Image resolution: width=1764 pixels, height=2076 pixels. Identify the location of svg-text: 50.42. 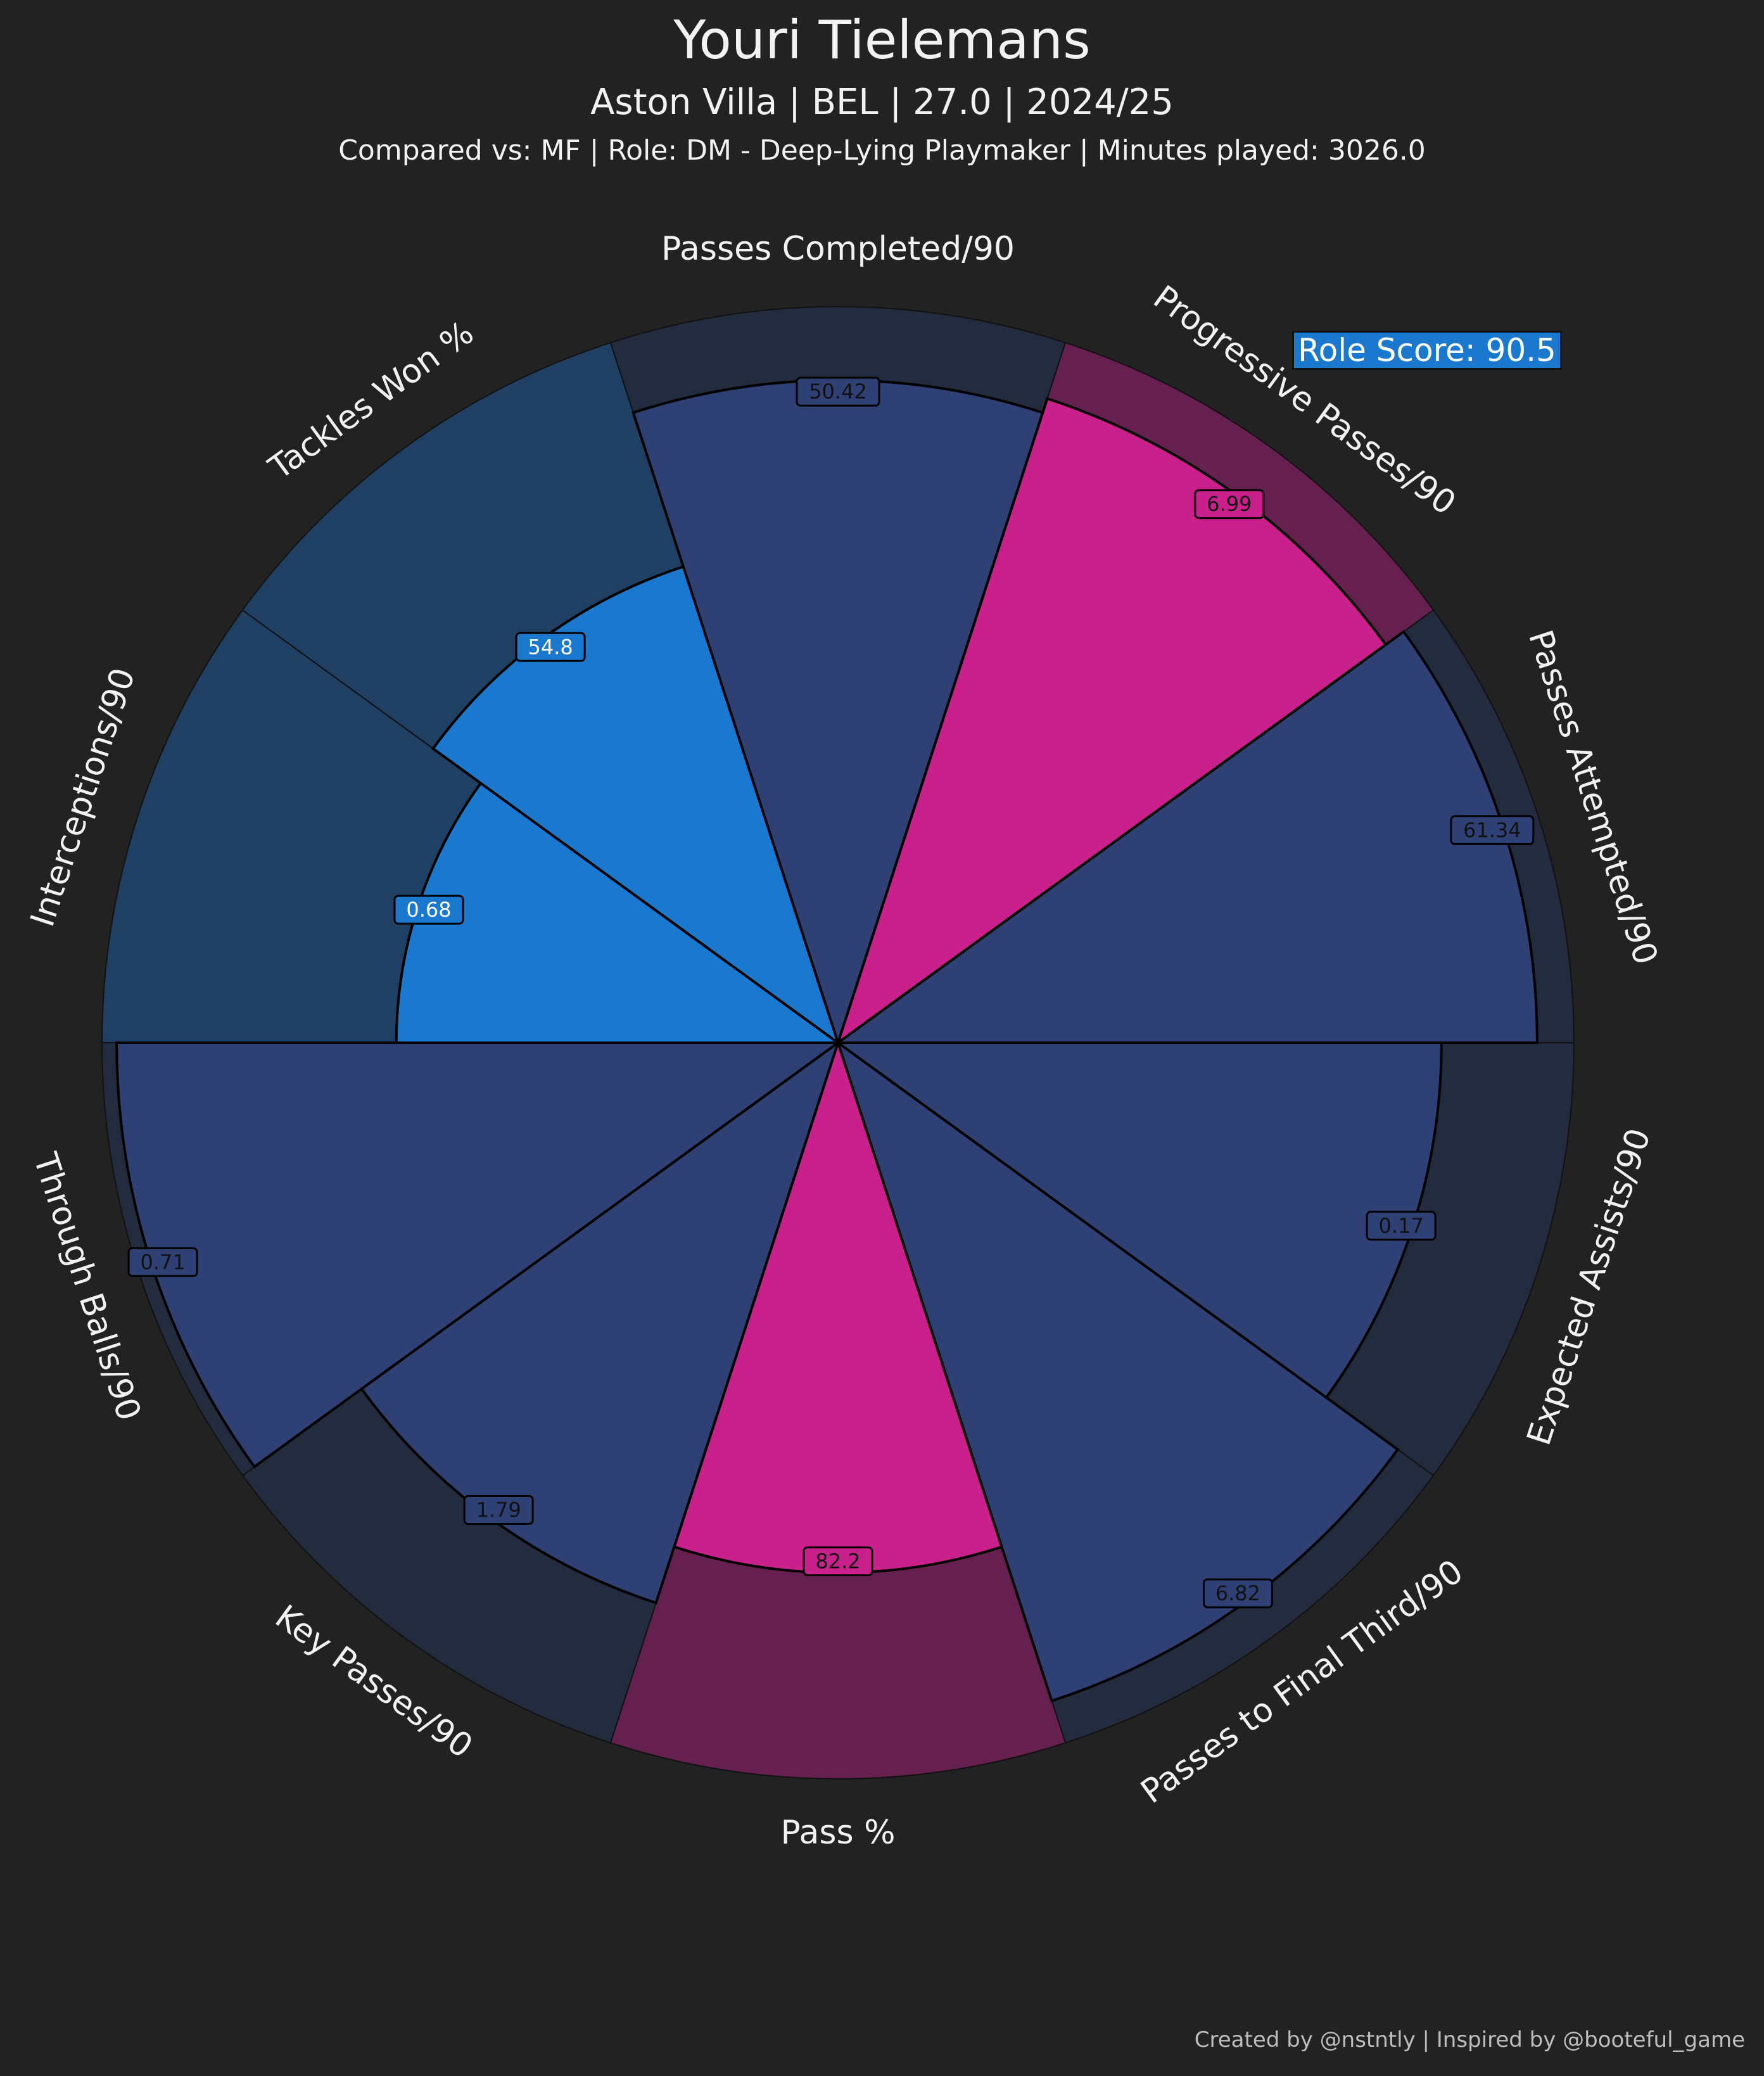
(838, 391).